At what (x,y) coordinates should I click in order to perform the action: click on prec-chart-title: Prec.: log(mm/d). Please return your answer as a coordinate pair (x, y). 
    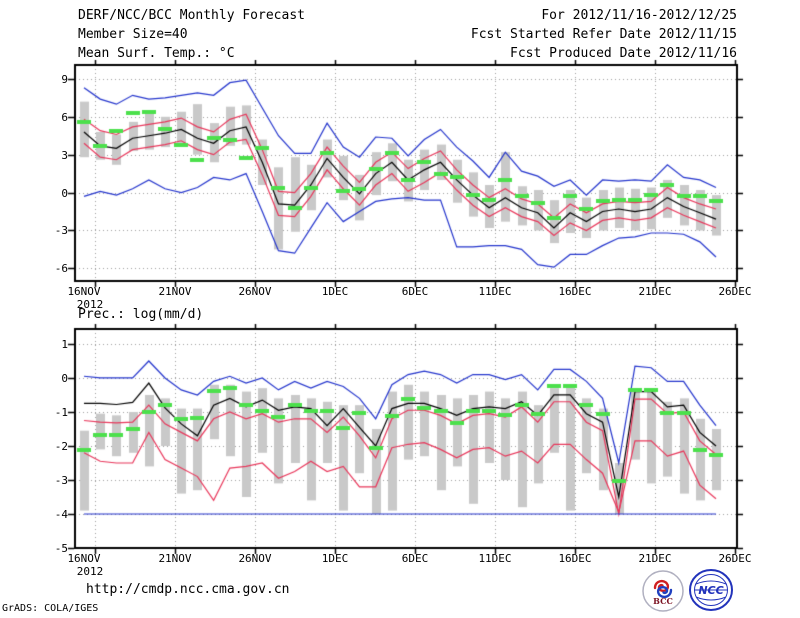
    Looking at the image, I should click on (141, 314).